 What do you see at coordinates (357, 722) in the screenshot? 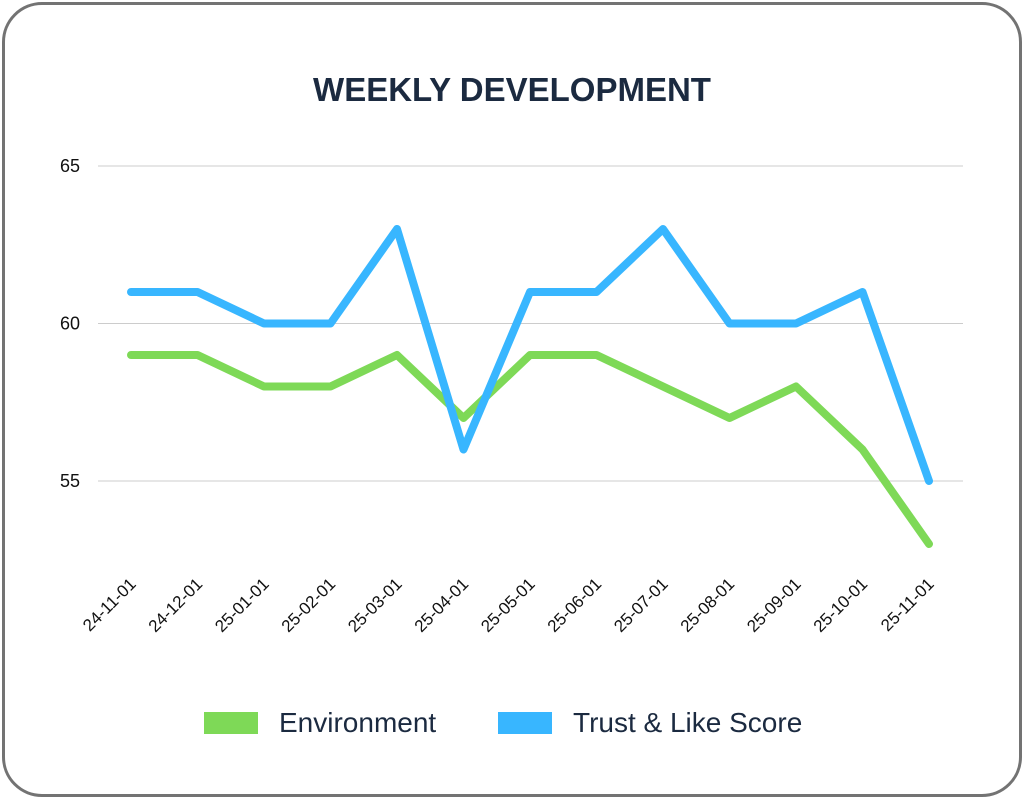
I see `legend-label: Environment` at bounding box center [357, 722].